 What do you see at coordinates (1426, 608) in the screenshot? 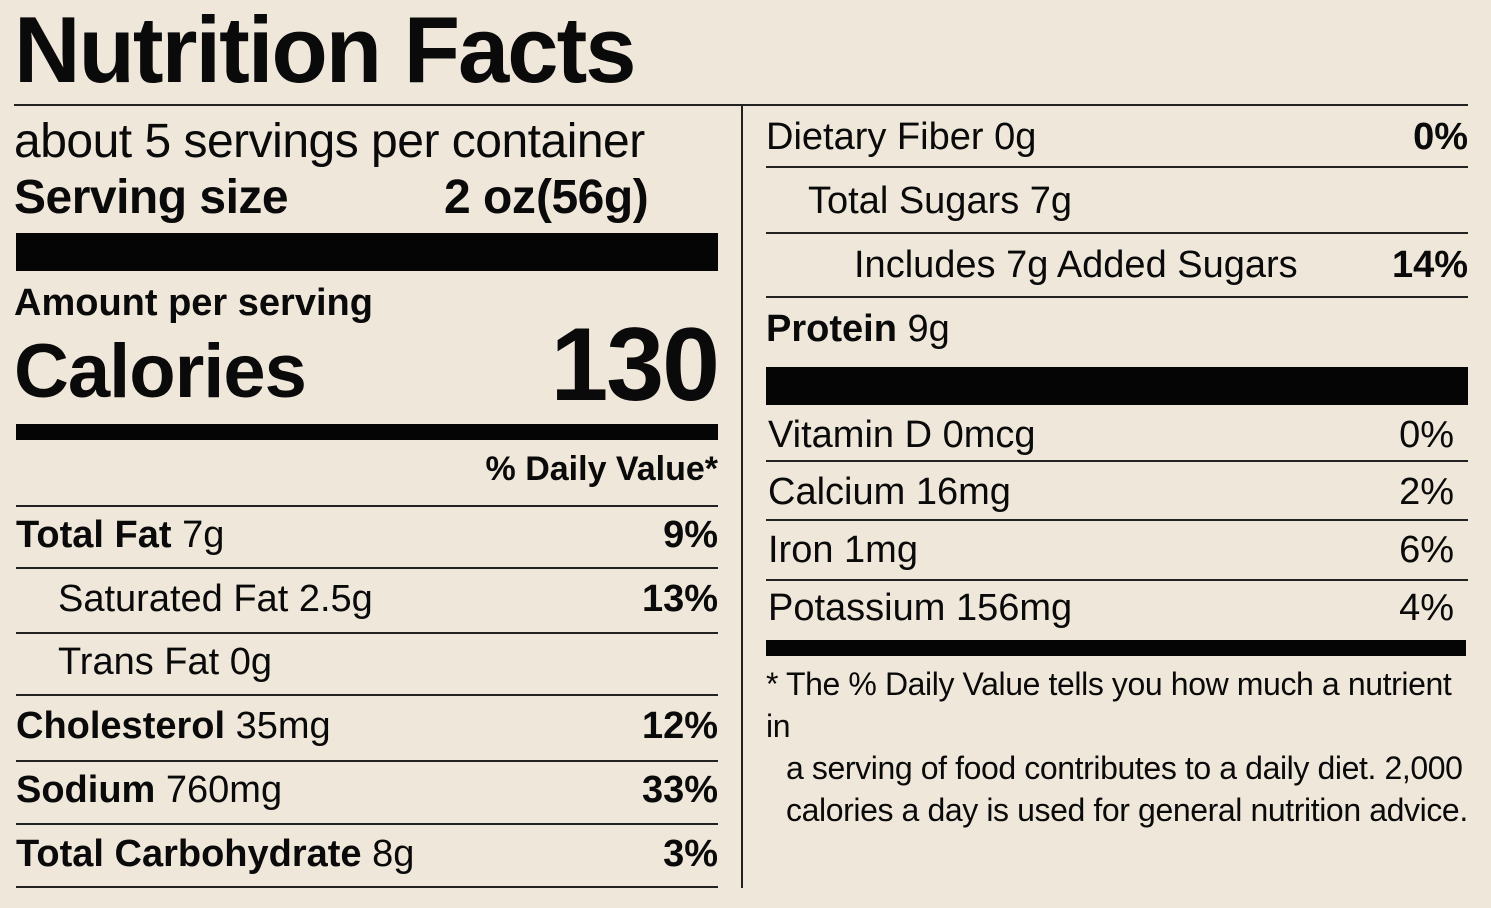
I see `vitamin-dv: 4%` at bounding box center [1426, 608].